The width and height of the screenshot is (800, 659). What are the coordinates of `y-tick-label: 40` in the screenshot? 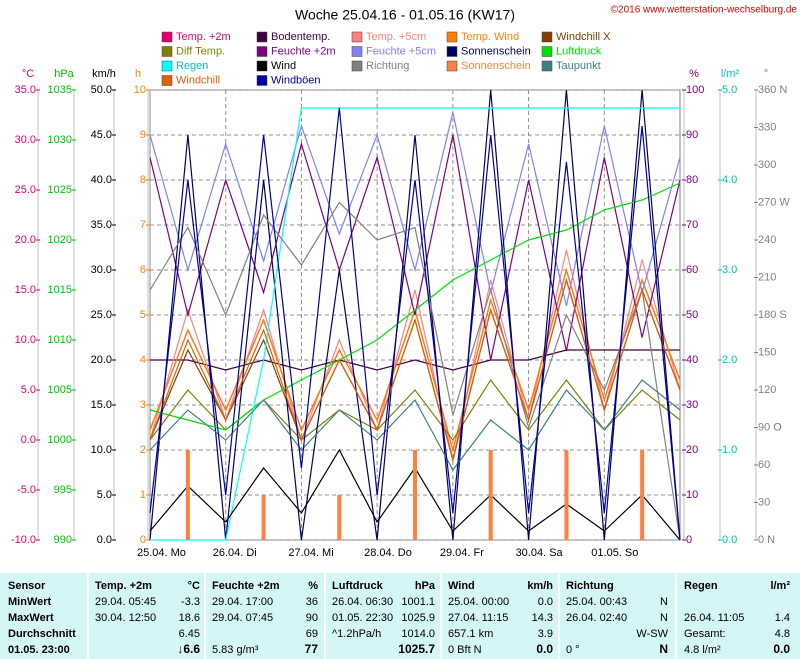 It's located at (692, 360).